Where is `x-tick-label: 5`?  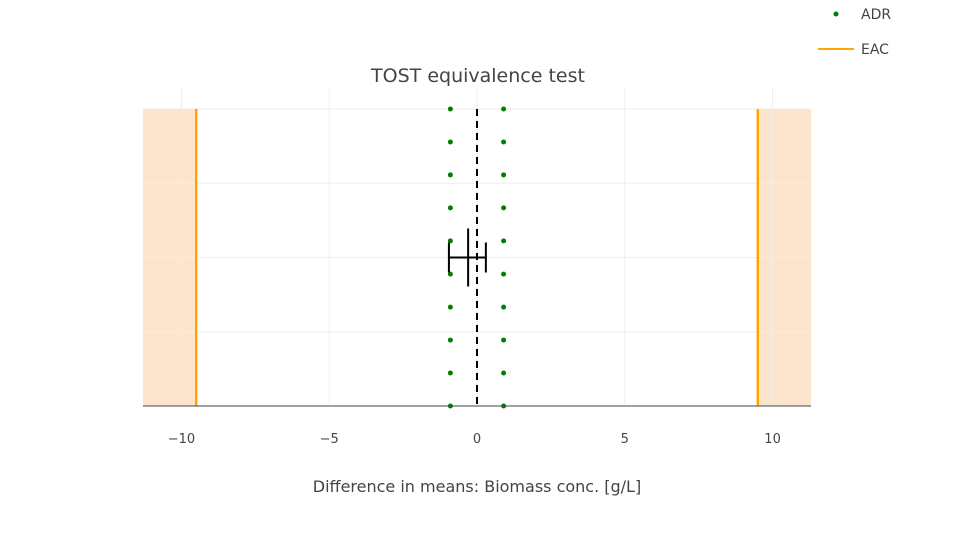
x-tick-label: 5 is located at coordinates (625, 439).